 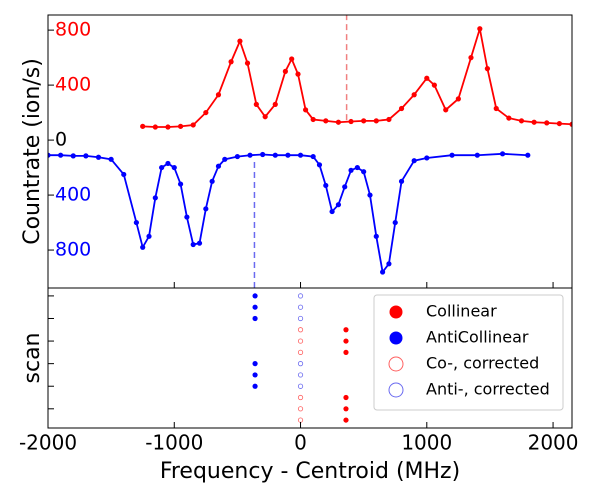 What do you see at coordinates (477, 337) in the screenshot?
I see `legend-label: AntiCollinear` at bounding box center [477, 337].